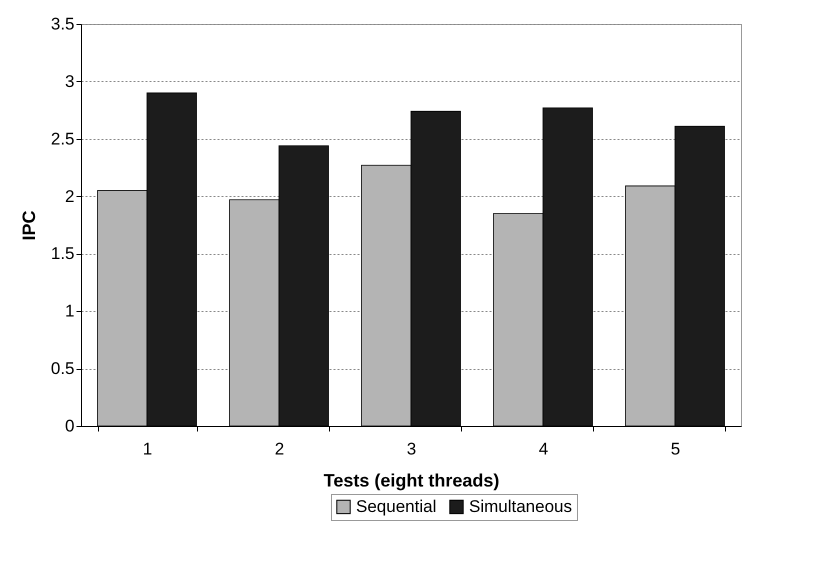 This screenshot has height=564, width=827. Describe the element at coordinates (28, 225) in the screenshot. I see `y-axis-title: IPC` at that location.